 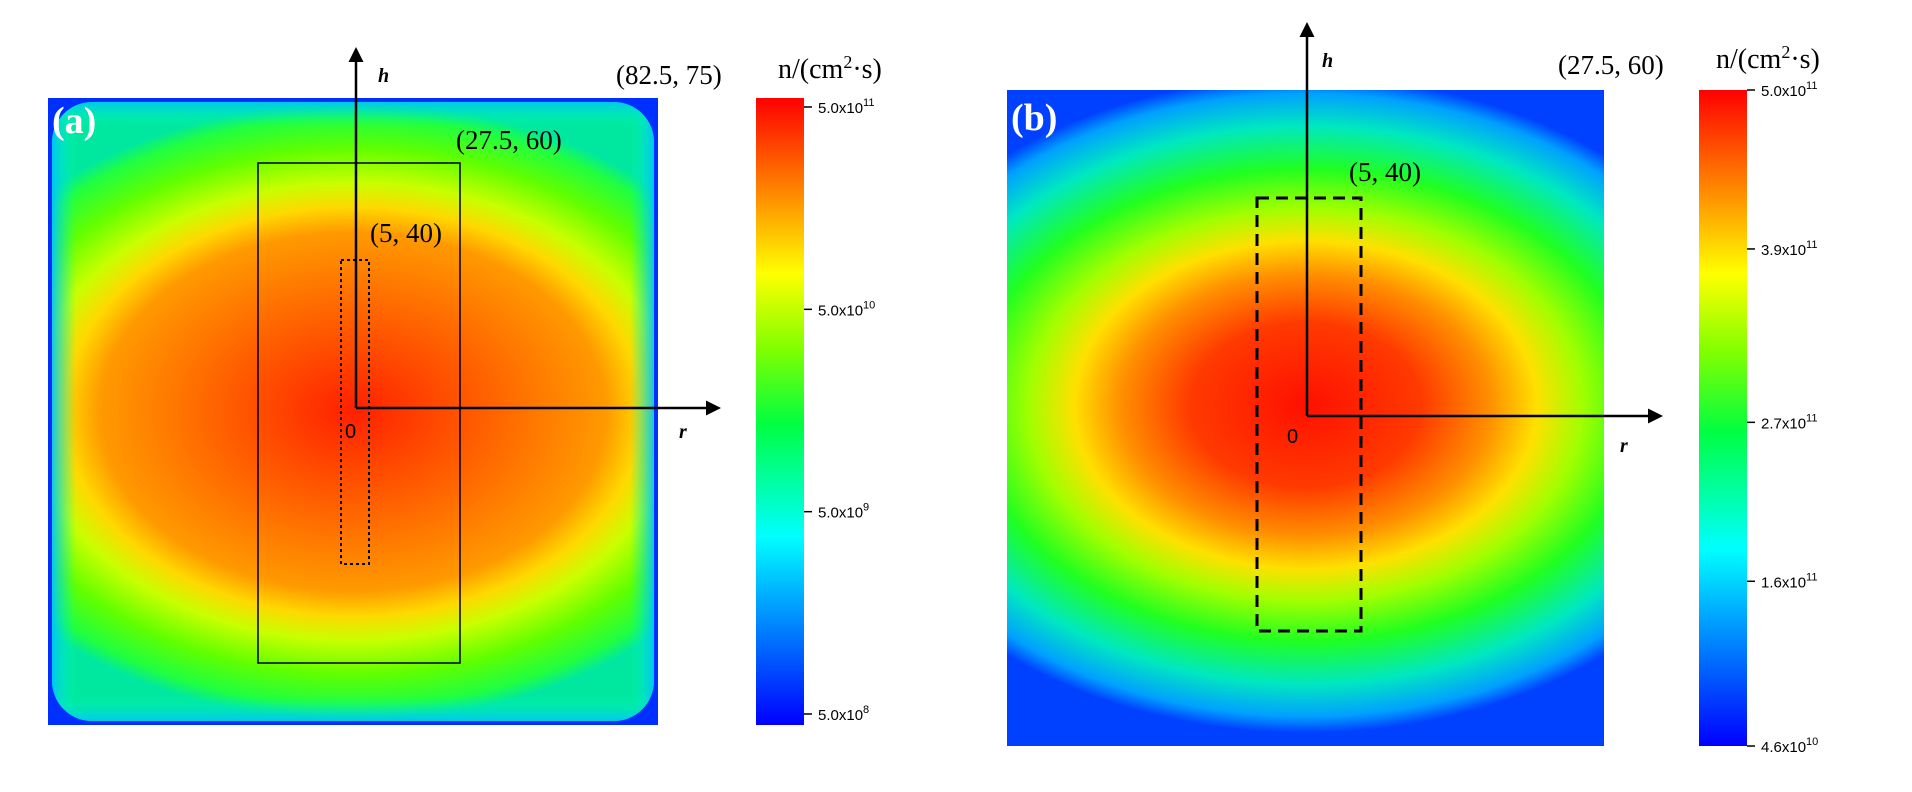 I want to click on panel-a-origin-label: 0, so click(x=350, y=432).